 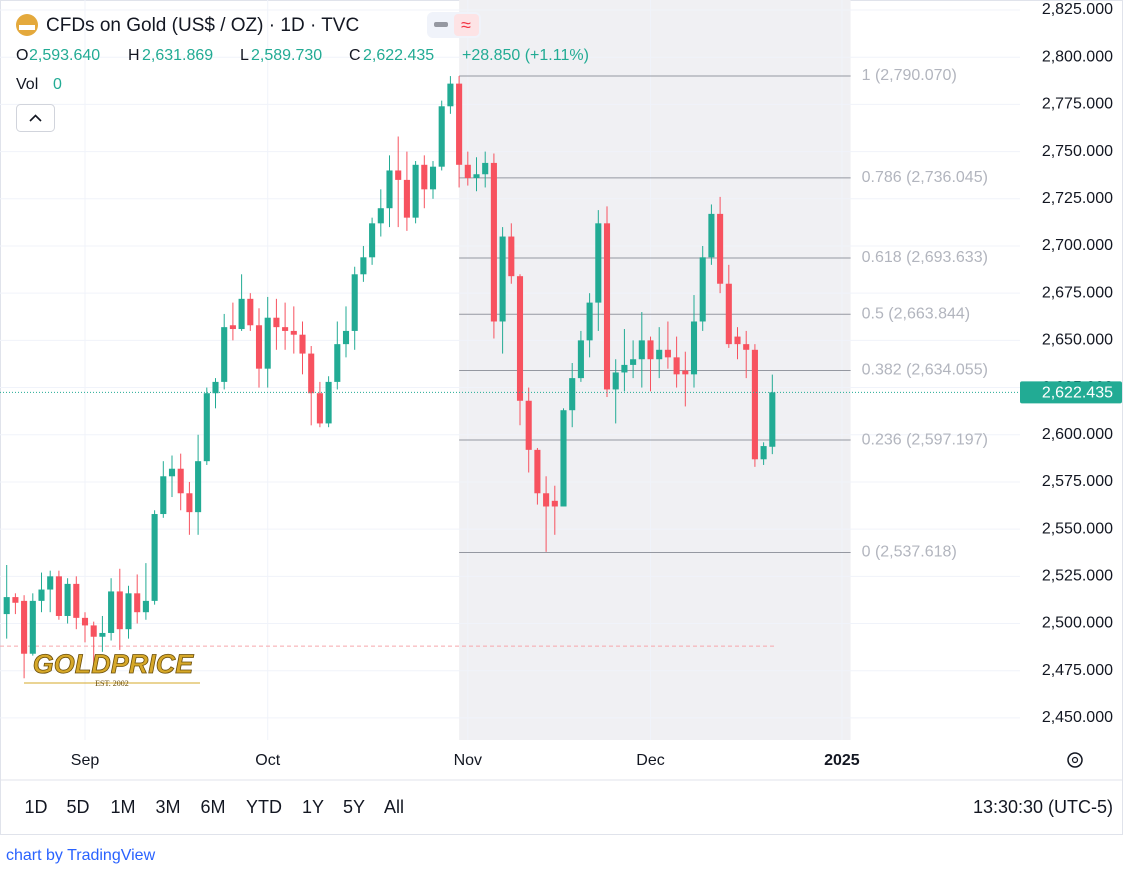 I want to click on legend-change: +28.850 (+1.11%), so click(x=525, y=55).